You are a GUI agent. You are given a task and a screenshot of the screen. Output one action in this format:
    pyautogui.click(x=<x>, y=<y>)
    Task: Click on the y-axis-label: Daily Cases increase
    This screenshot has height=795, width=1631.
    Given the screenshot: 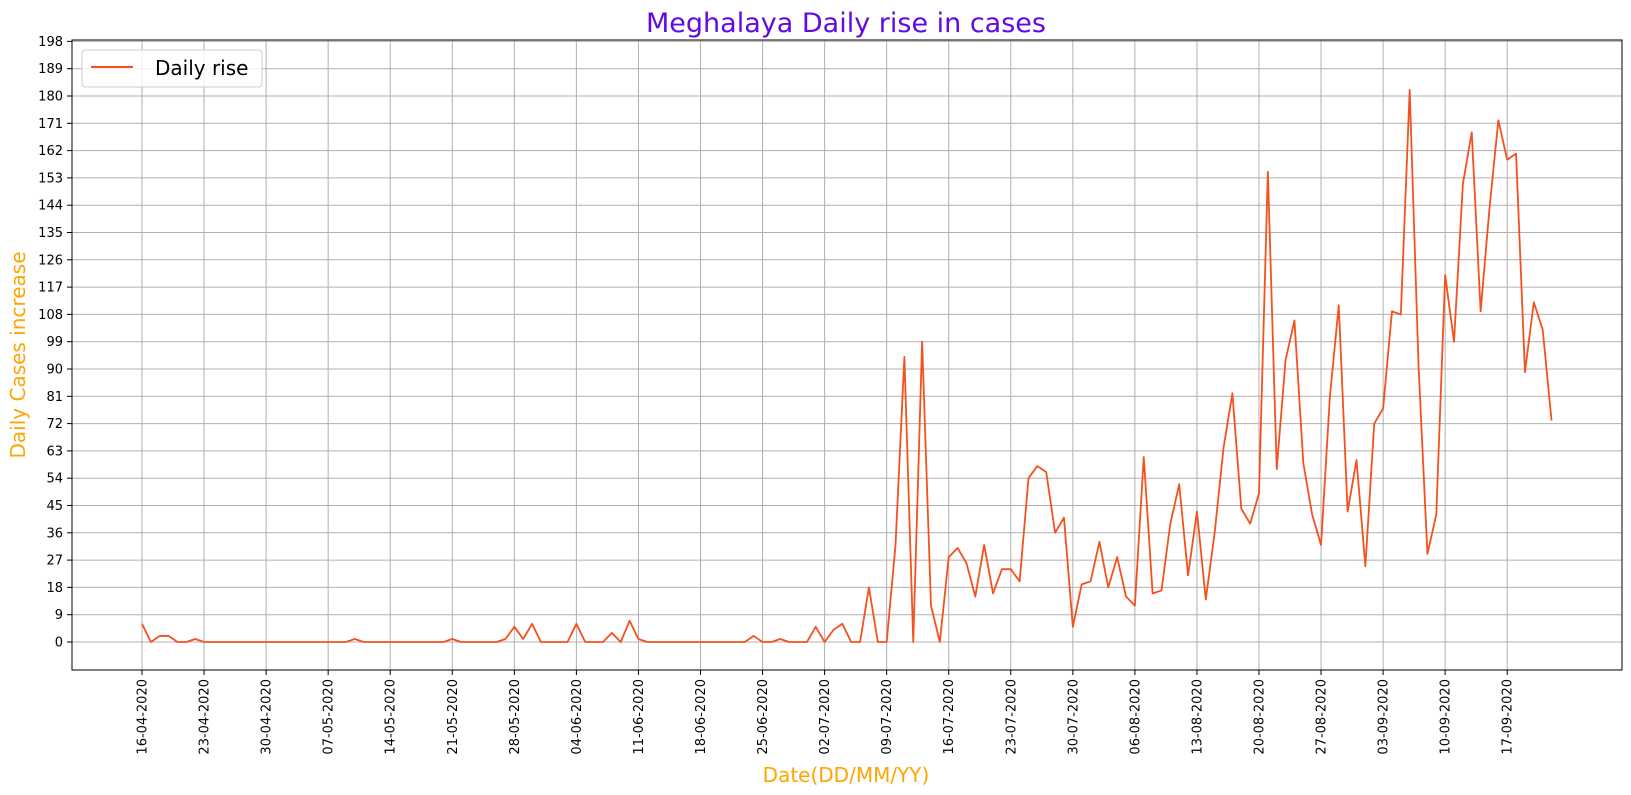 What is the action you would take?
    pyautogui.click(x=18, y=355)
    